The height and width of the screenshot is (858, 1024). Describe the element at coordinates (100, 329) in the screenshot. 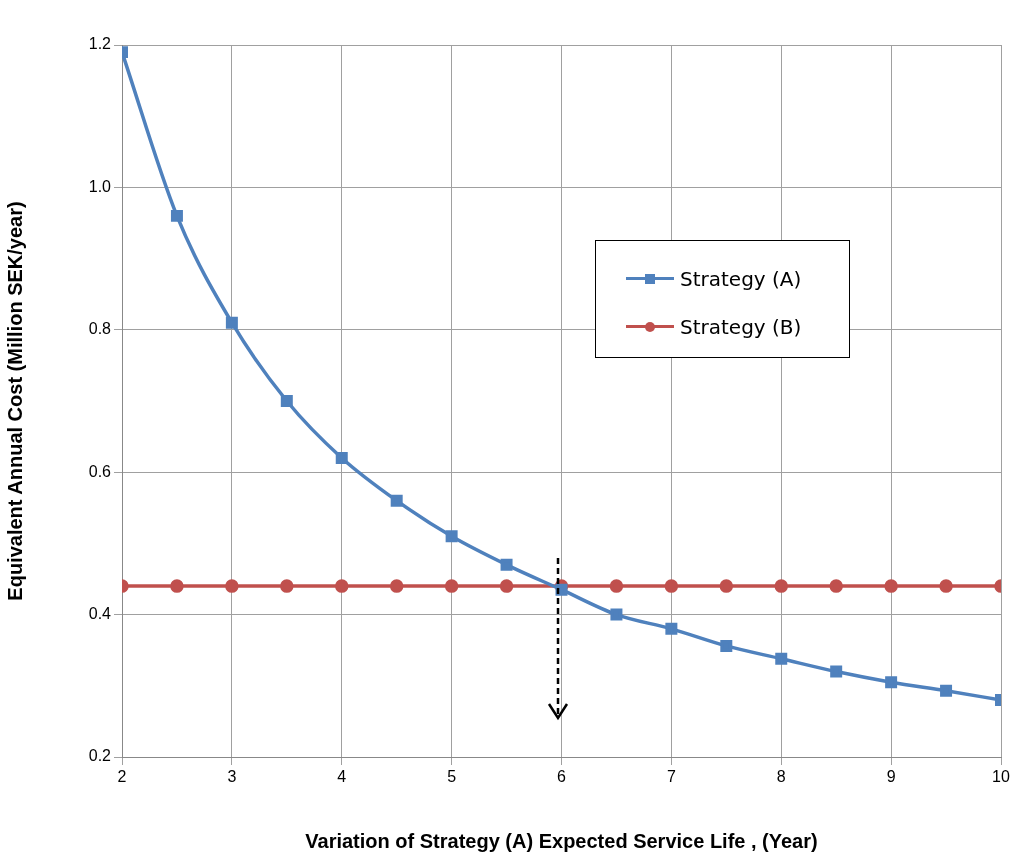

I see `y-tick-label: 0.8` at that location.